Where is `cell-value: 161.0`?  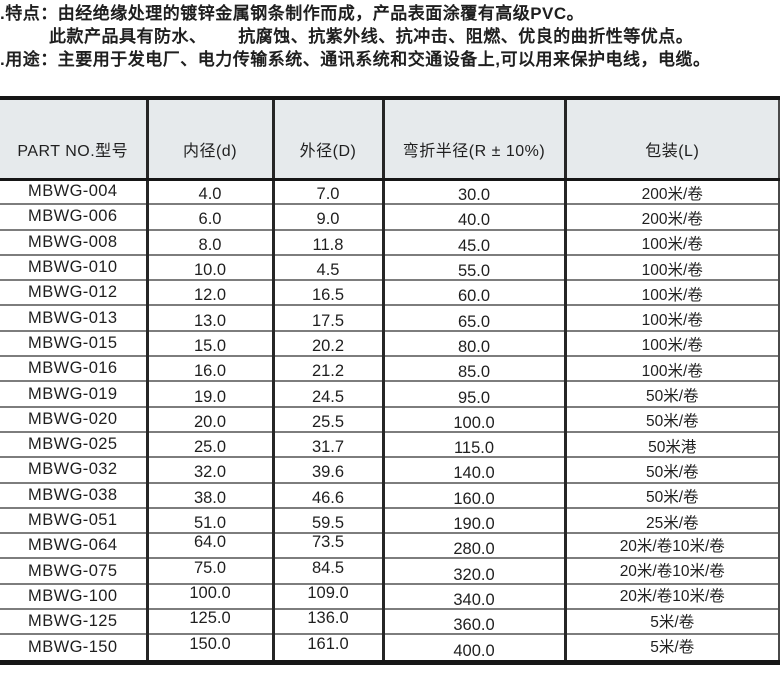 cell-value: 161.0 is located at coordinates (328, 643).